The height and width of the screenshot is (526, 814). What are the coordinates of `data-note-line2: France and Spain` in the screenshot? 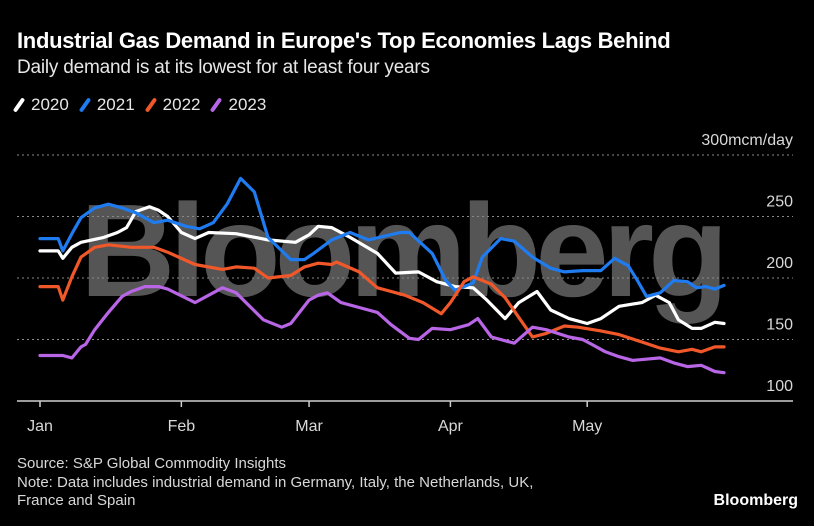 It's located at (76, 500).